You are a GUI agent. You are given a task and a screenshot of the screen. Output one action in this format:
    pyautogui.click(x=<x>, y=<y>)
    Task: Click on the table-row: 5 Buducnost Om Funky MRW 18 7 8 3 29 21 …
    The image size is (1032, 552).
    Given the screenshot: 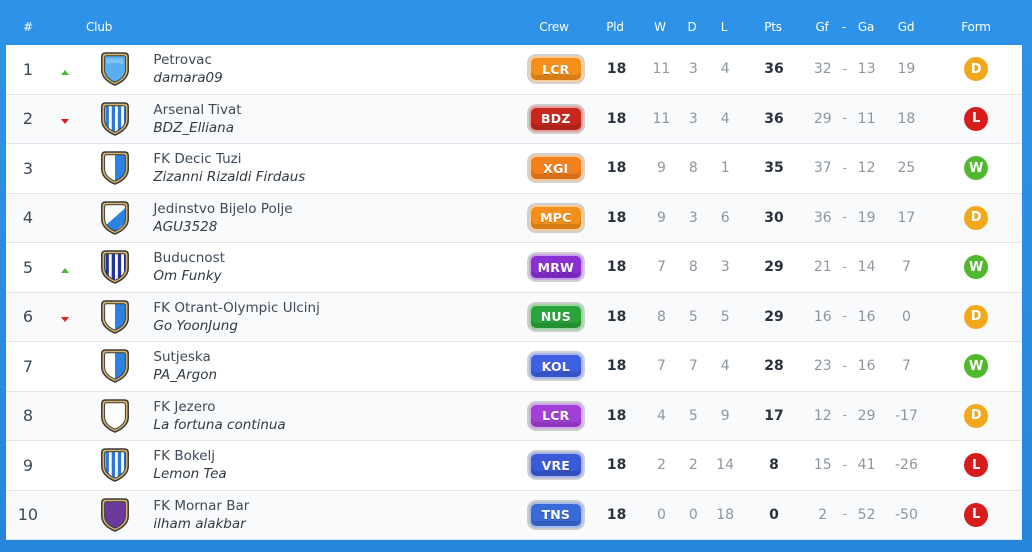 What is the action you would take?
    pyautogui.click(x=514, y=268)
    